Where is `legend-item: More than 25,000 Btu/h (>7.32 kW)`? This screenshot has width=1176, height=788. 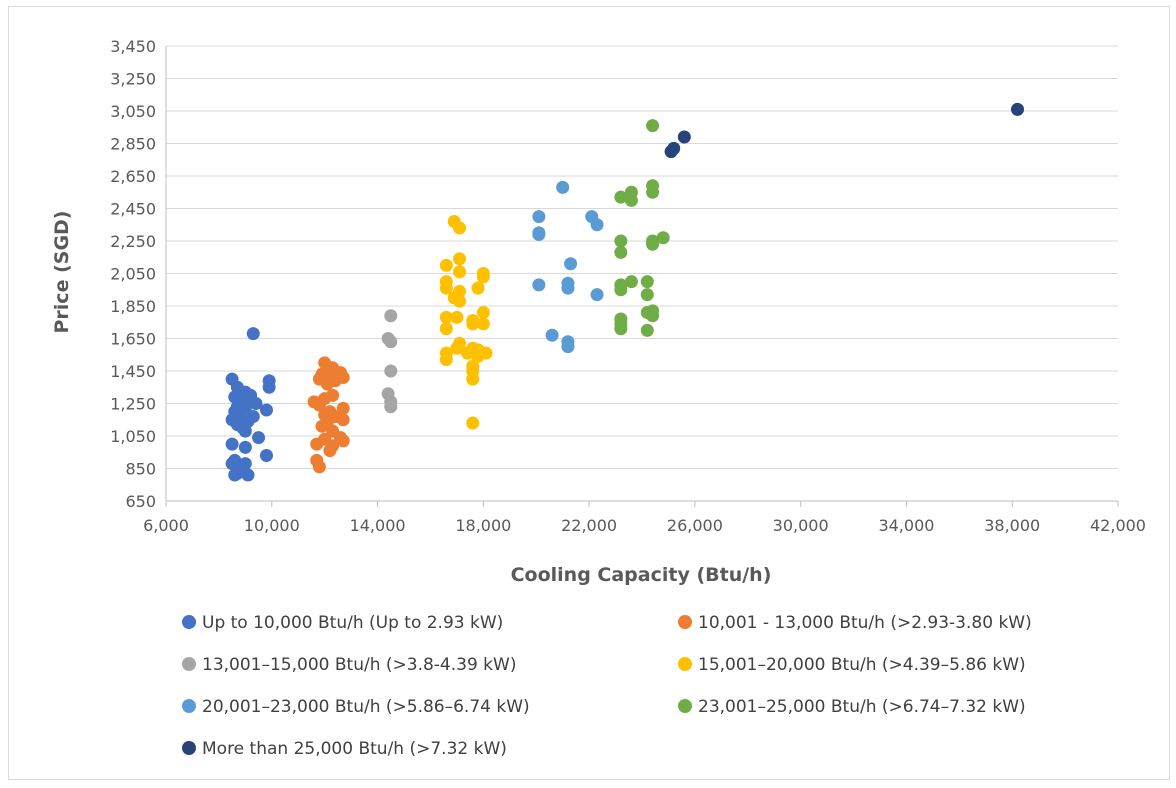 legend-item: More than 25,000 Btu/h (>7.32 kW) is located at coordinates (344, 749).